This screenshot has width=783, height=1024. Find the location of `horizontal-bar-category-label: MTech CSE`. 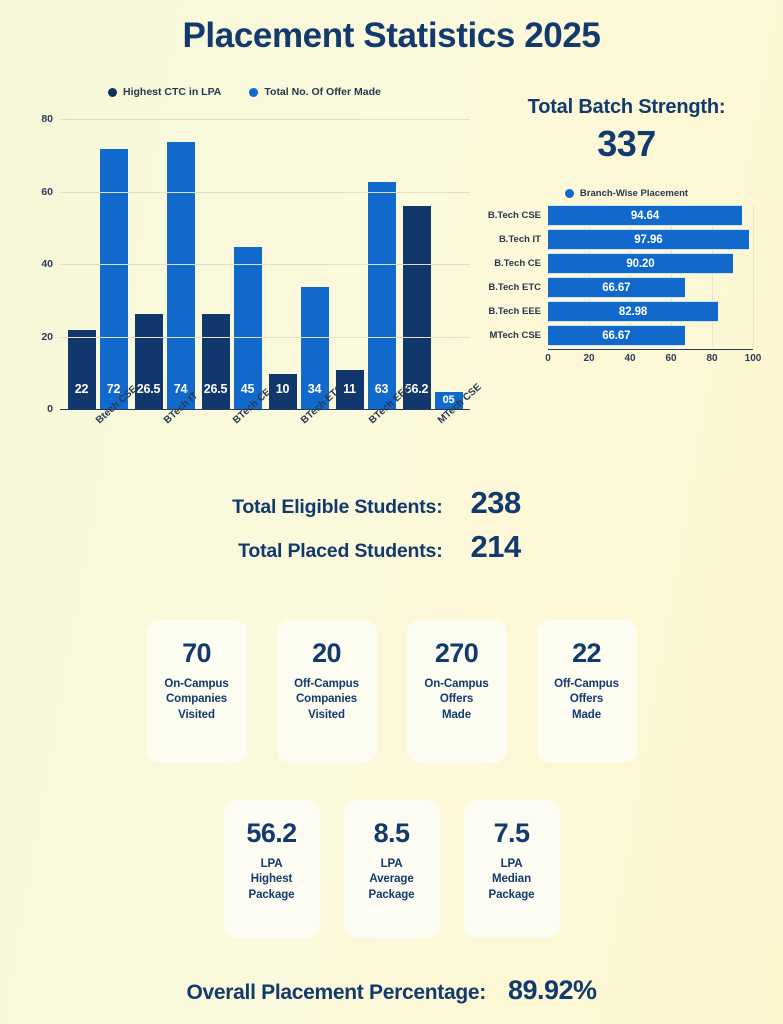

horizontal-bar-category-label: MTech CSE is located at coordinates (515, 335).